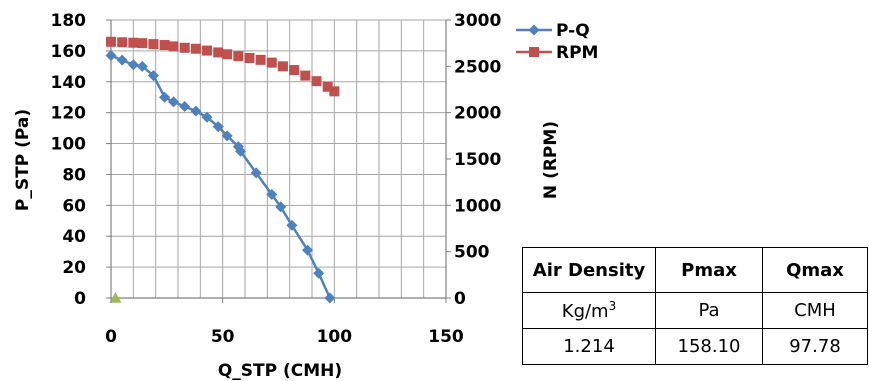 The width and height of the screenshot is (869, 381). Describe the element at coordinates (477, 21) in the screenshot. I see `right-tick-label: 3000` at that location.